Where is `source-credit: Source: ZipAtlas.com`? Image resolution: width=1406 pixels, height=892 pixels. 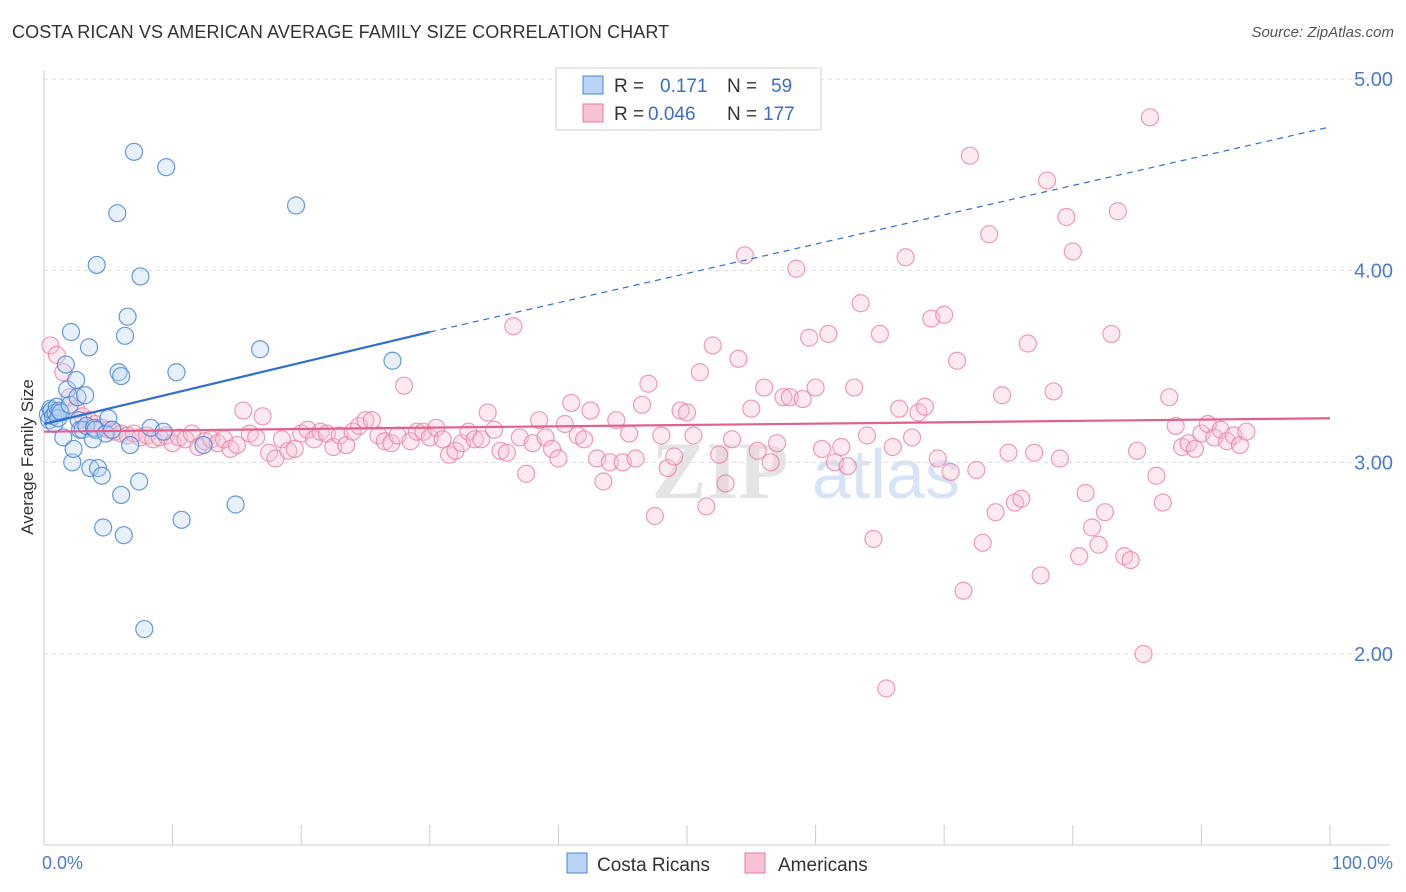 source-credit: Source: ZipAtlas.com is located at coordinates (1322, 32).